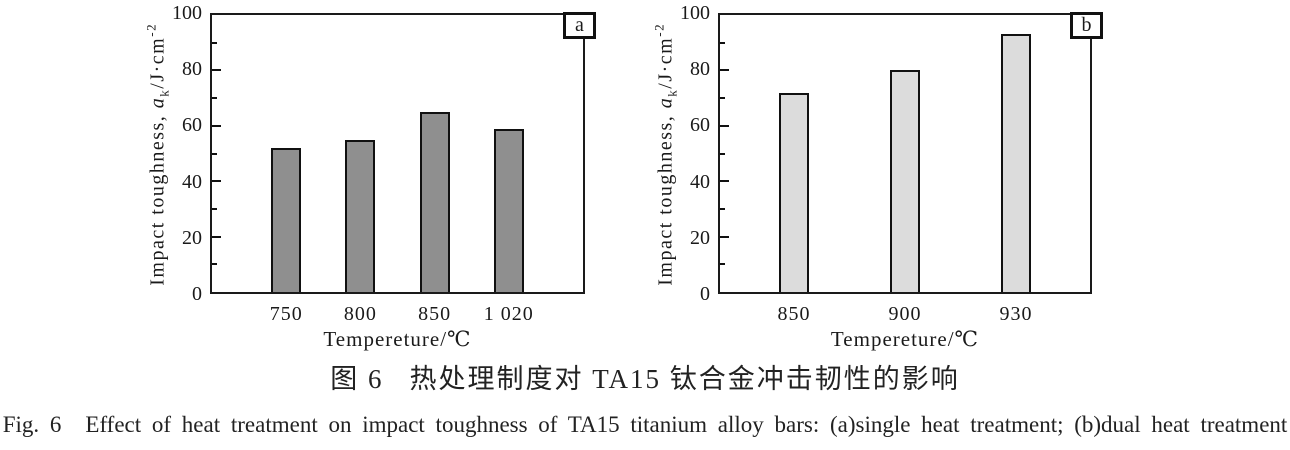 The image size is (1290, 450). What do you see at coordinates (508, 314) in the screenshot?
I see `x-tick-label: 1 020` at bounding box center [508, 314].